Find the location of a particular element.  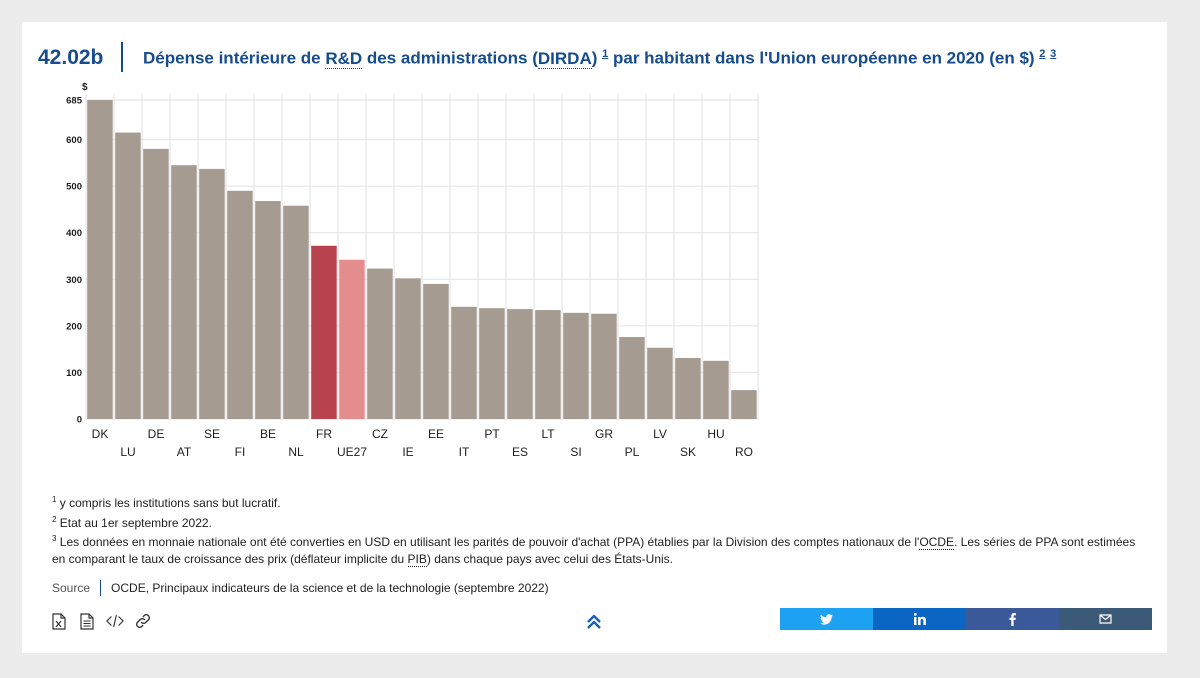

bar-ro is located at coordinates (744, 404).